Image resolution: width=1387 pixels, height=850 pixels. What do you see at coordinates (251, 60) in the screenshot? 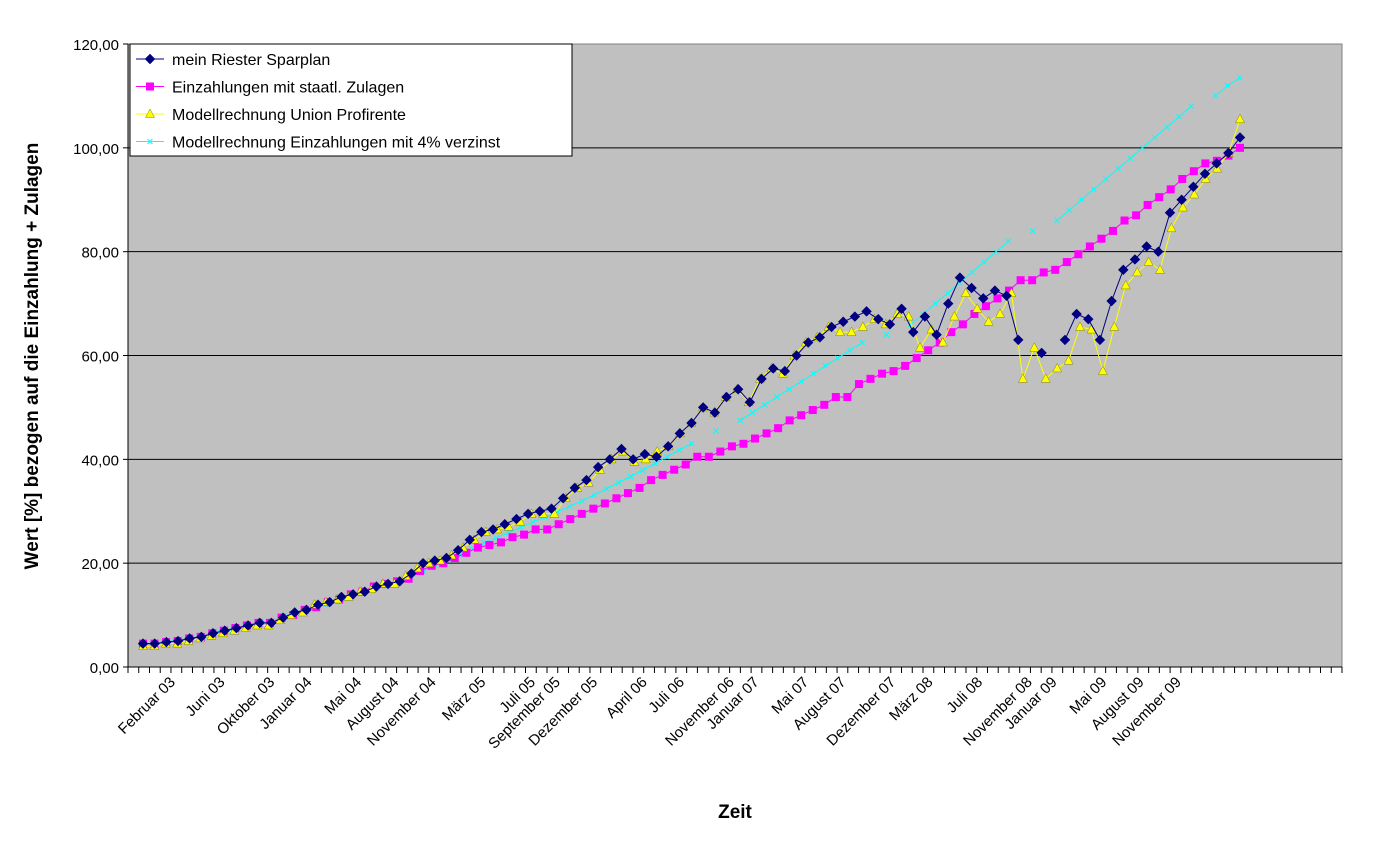
I see `legend-label: mein Riester Sparplan` at bounding box center [251, 60].